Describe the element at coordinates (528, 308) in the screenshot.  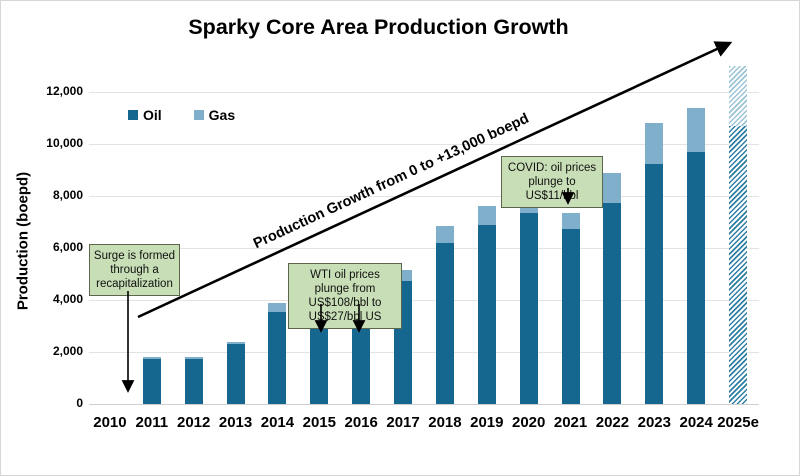
I see `bar-2020-oil` at that location.